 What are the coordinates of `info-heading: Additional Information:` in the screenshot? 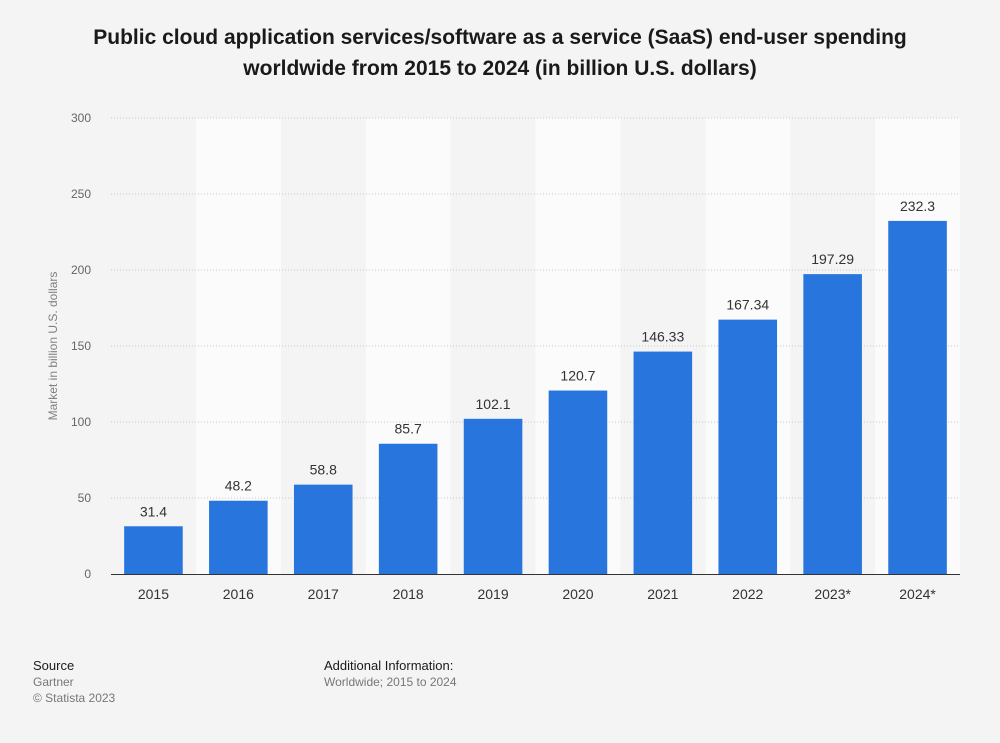 It's located at (389, 665).